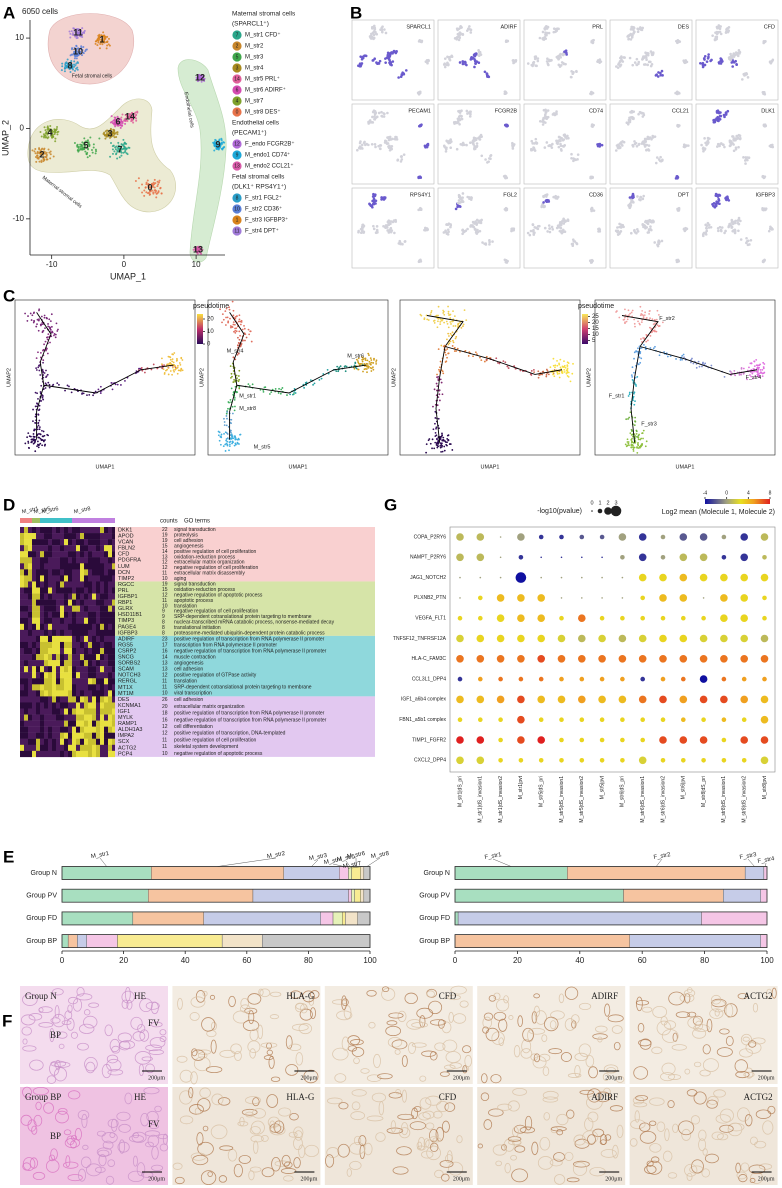  I want to click on cluster-label: 0, so click(149, 187).